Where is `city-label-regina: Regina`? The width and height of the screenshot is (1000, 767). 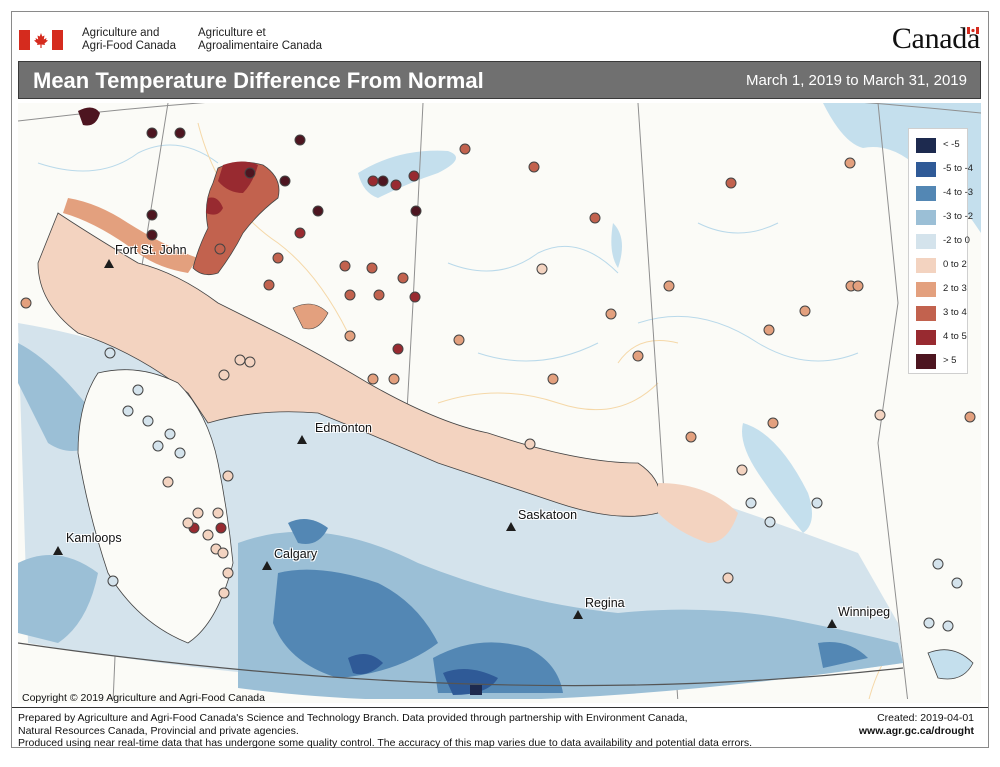
city-label-regina: Regina is located at coordinates (605, 603).